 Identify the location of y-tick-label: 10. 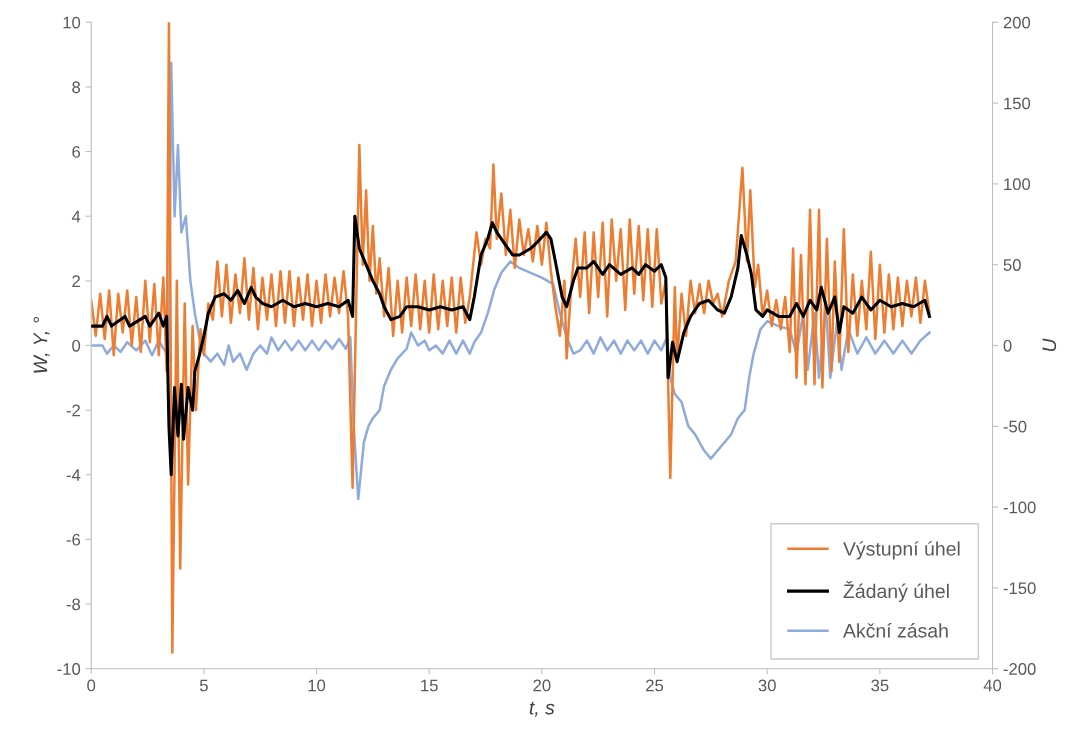
(72, 22).